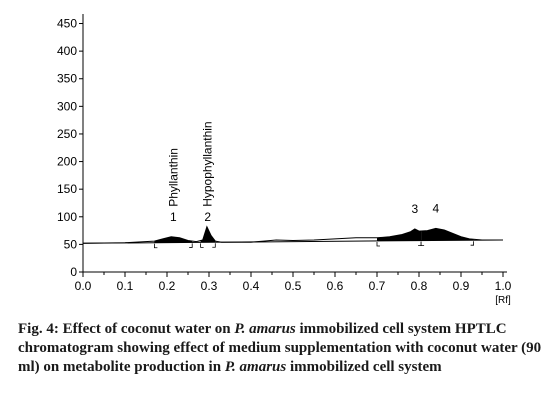  I want to click on chromatogram-line, so click(292, 234).